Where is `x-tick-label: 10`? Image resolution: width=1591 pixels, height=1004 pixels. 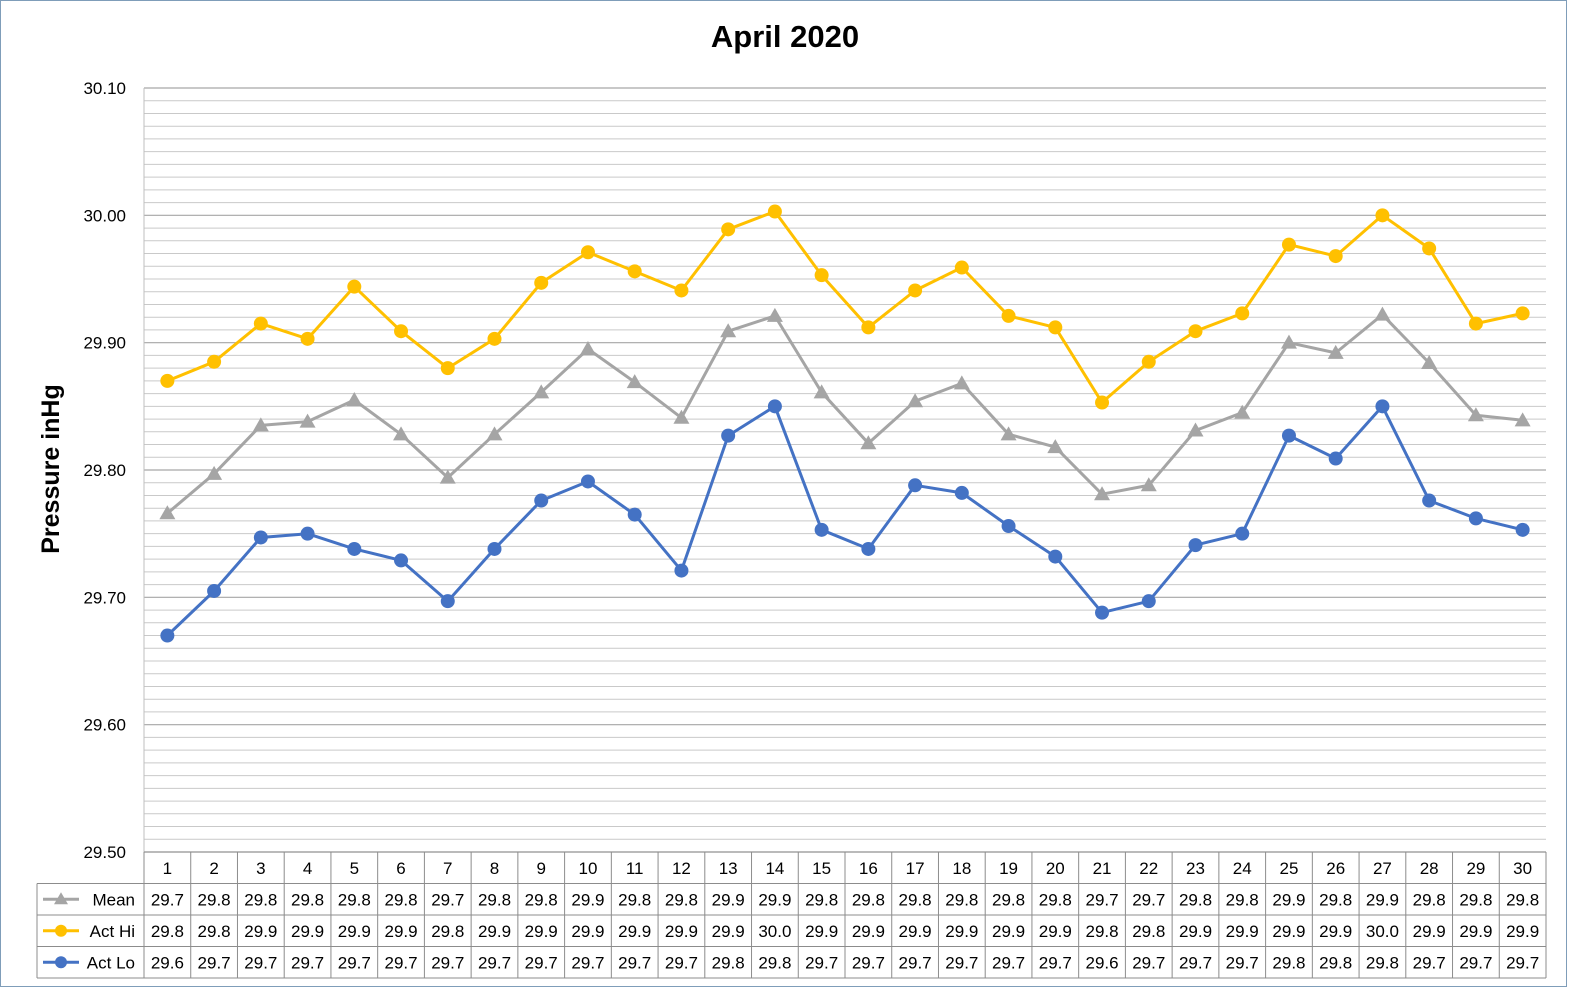 x-tick-label: 10 is located at coordinates (588, 868).